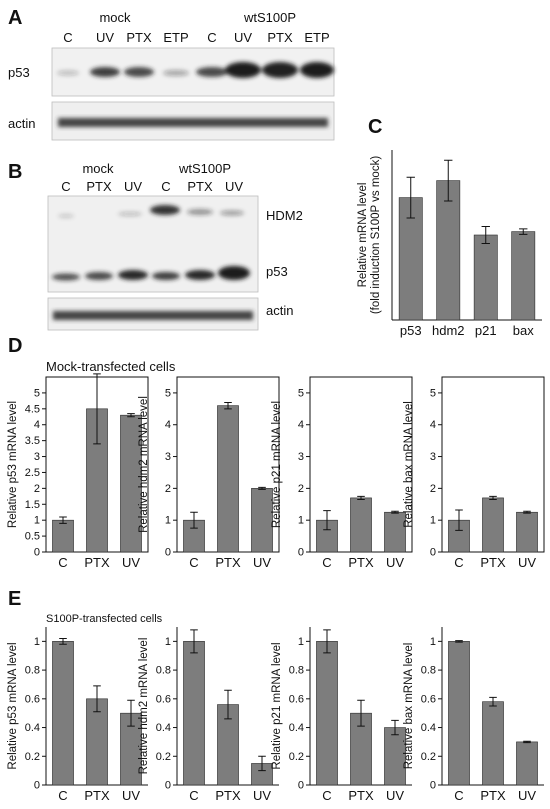 The height and width of the screenshot is (809, 550). Describe the element at coordinates (486, 330) in the screenshot. I see `x-tick-label: p21` at that location.